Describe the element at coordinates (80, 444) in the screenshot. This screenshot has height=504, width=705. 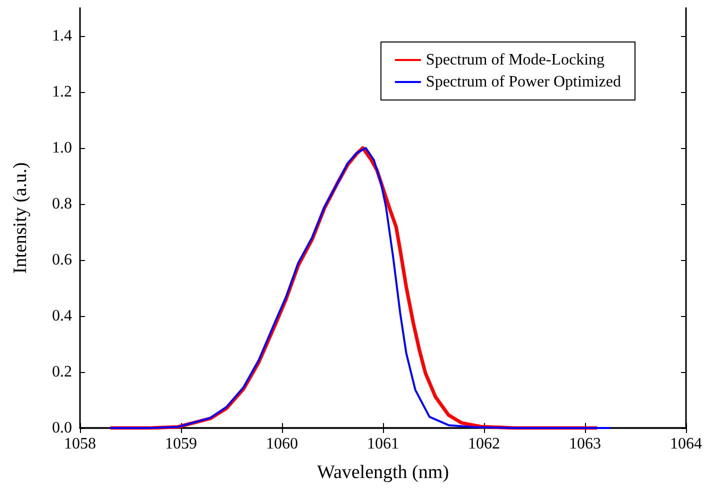
I see `x-tick-label: 1058` at that location.